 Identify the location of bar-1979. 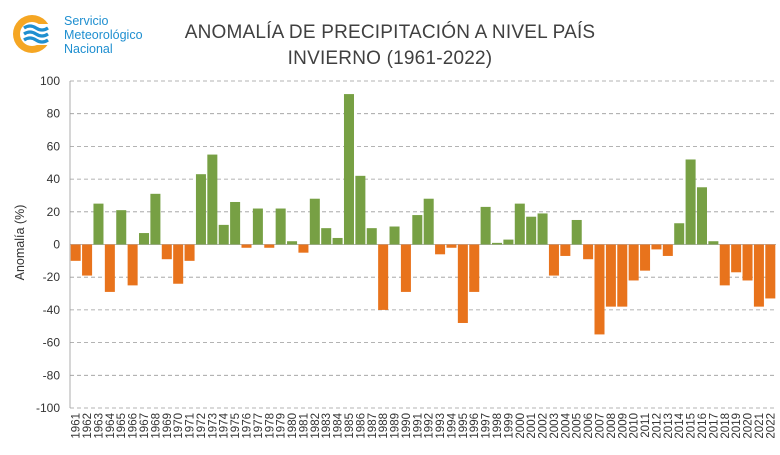
(280, 226).